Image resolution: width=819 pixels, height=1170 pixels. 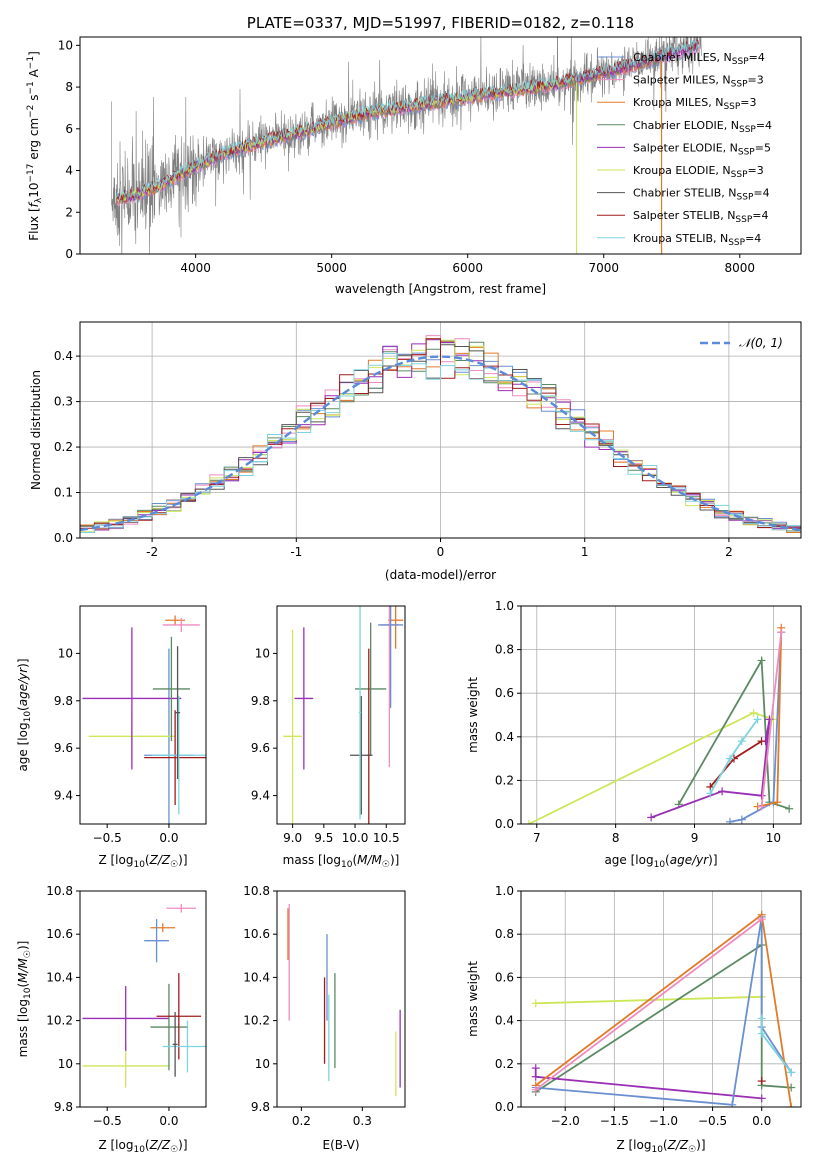 What do you see at coordinates (69, 171) in the screenshot?
I see `y-tick-label: 4` at bounding box center [69, 171].